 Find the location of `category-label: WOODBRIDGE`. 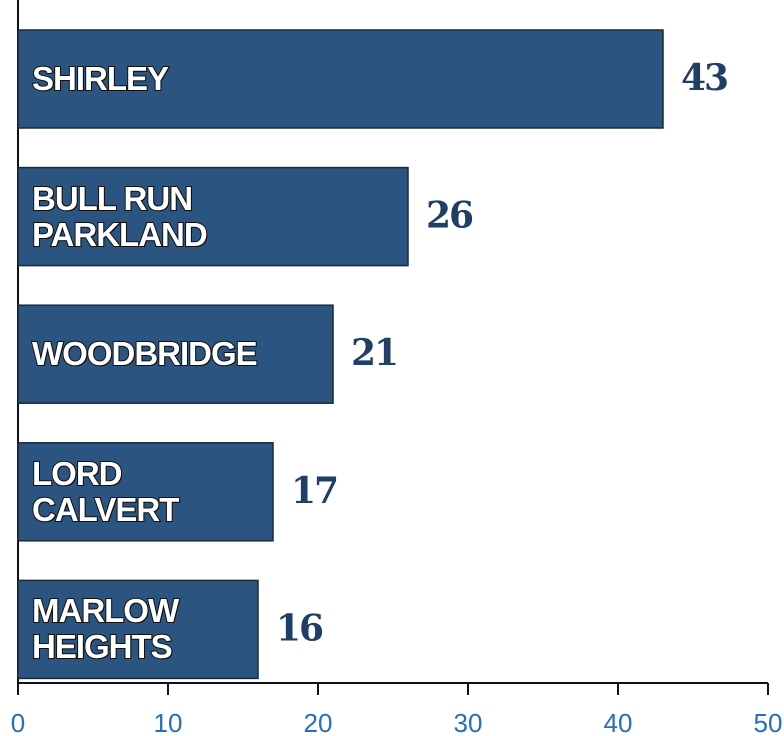

category-label: WOODBRIDGE is located at coordinates (145, 354).